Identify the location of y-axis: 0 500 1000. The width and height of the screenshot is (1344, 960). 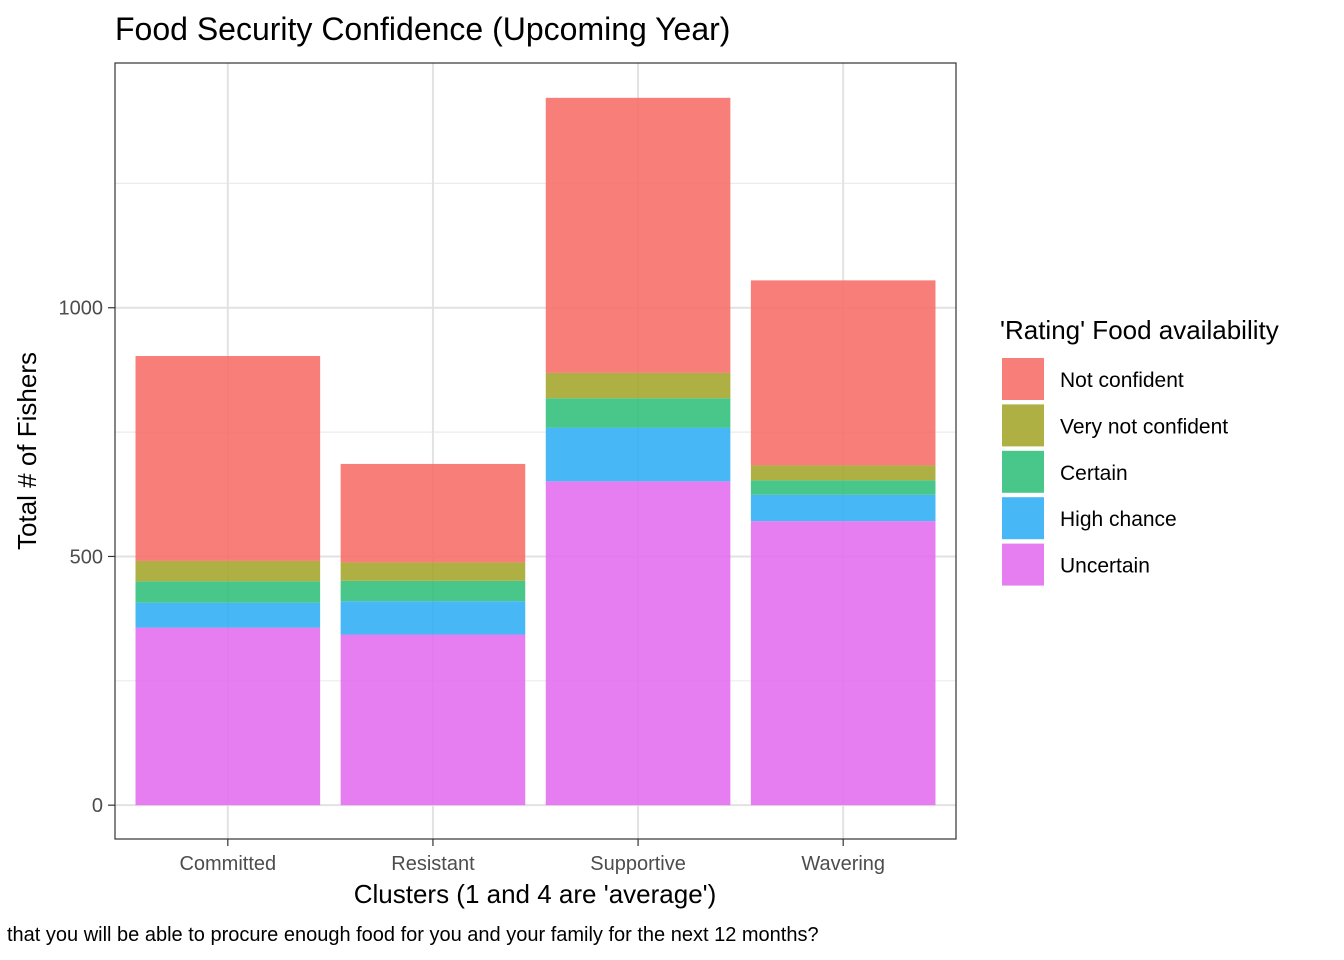
(87, 557).